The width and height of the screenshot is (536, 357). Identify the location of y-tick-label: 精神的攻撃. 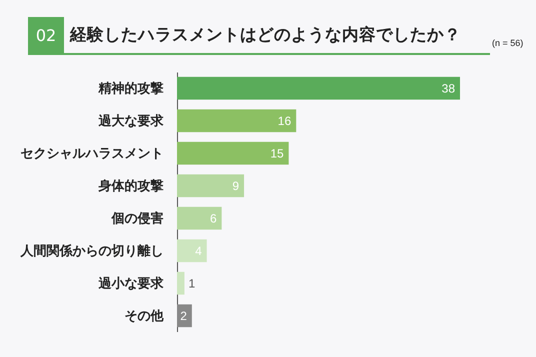
(131, 88).